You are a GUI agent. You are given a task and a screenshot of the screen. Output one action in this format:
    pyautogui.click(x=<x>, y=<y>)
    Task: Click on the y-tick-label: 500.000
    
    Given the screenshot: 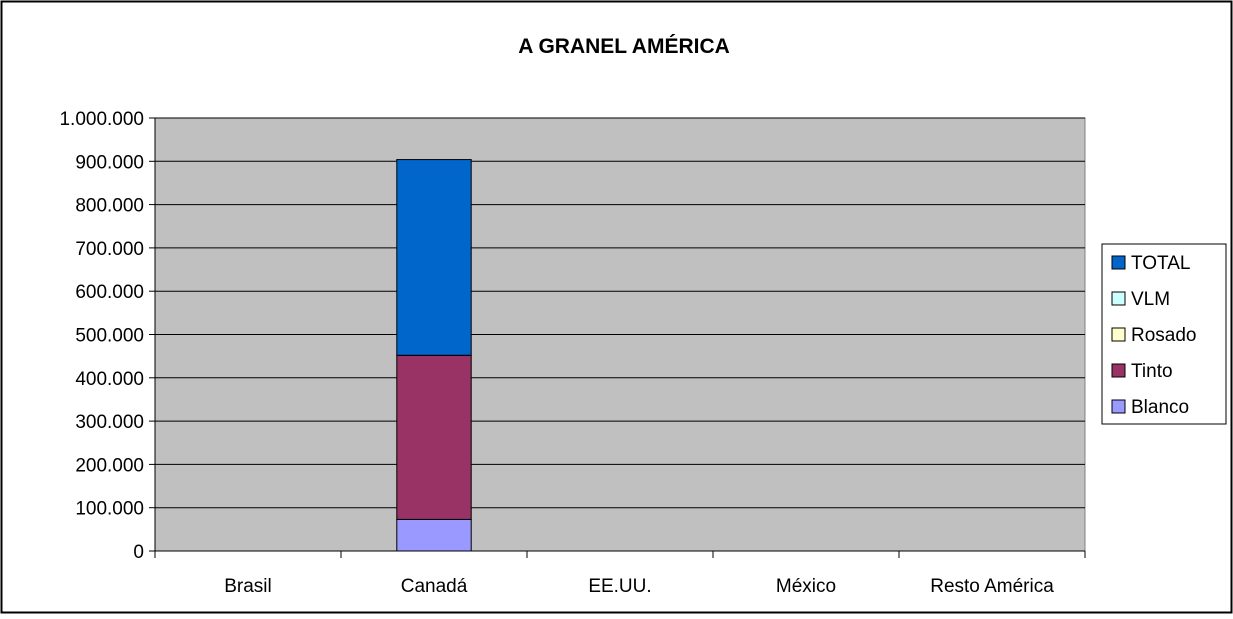 What is the action you would take?
    pyautogui.click(x=109, y=336)
    